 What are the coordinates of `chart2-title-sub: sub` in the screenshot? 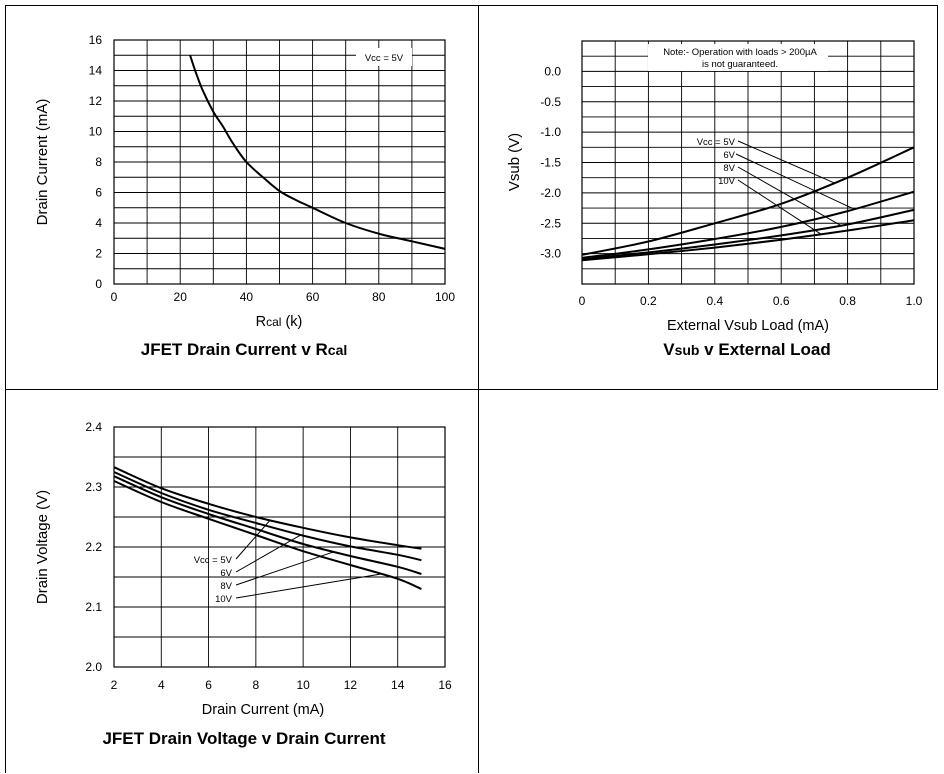 It's located at (687, 350).